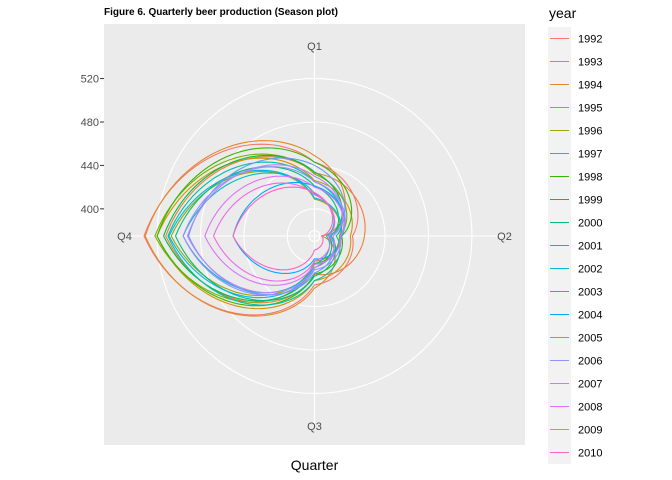 This screenshot has width=672, height=480. What do you see at coordinates (590, 408) in the screenshot?
I see `legend-label-2008: 2008` at bounding box center [590, 408].